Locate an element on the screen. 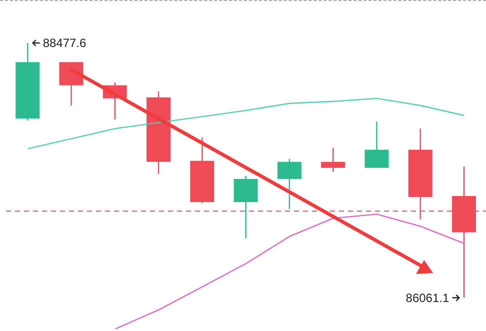 The height and width of the screenshot is (331, 486). annotation: 86061.1 is located at coordinates (428, 297).